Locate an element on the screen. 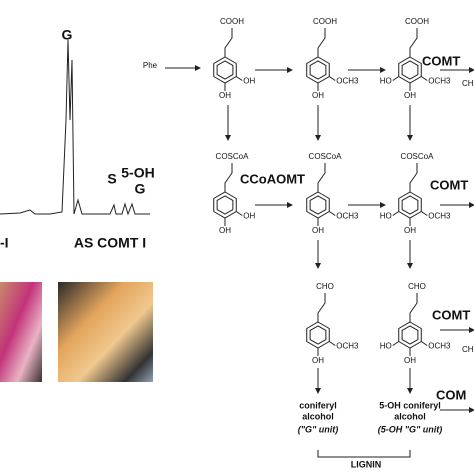 The width and height of the screenshot is (474, 474). enzyme: CCoAOMT is located at coordinates (272, 178).